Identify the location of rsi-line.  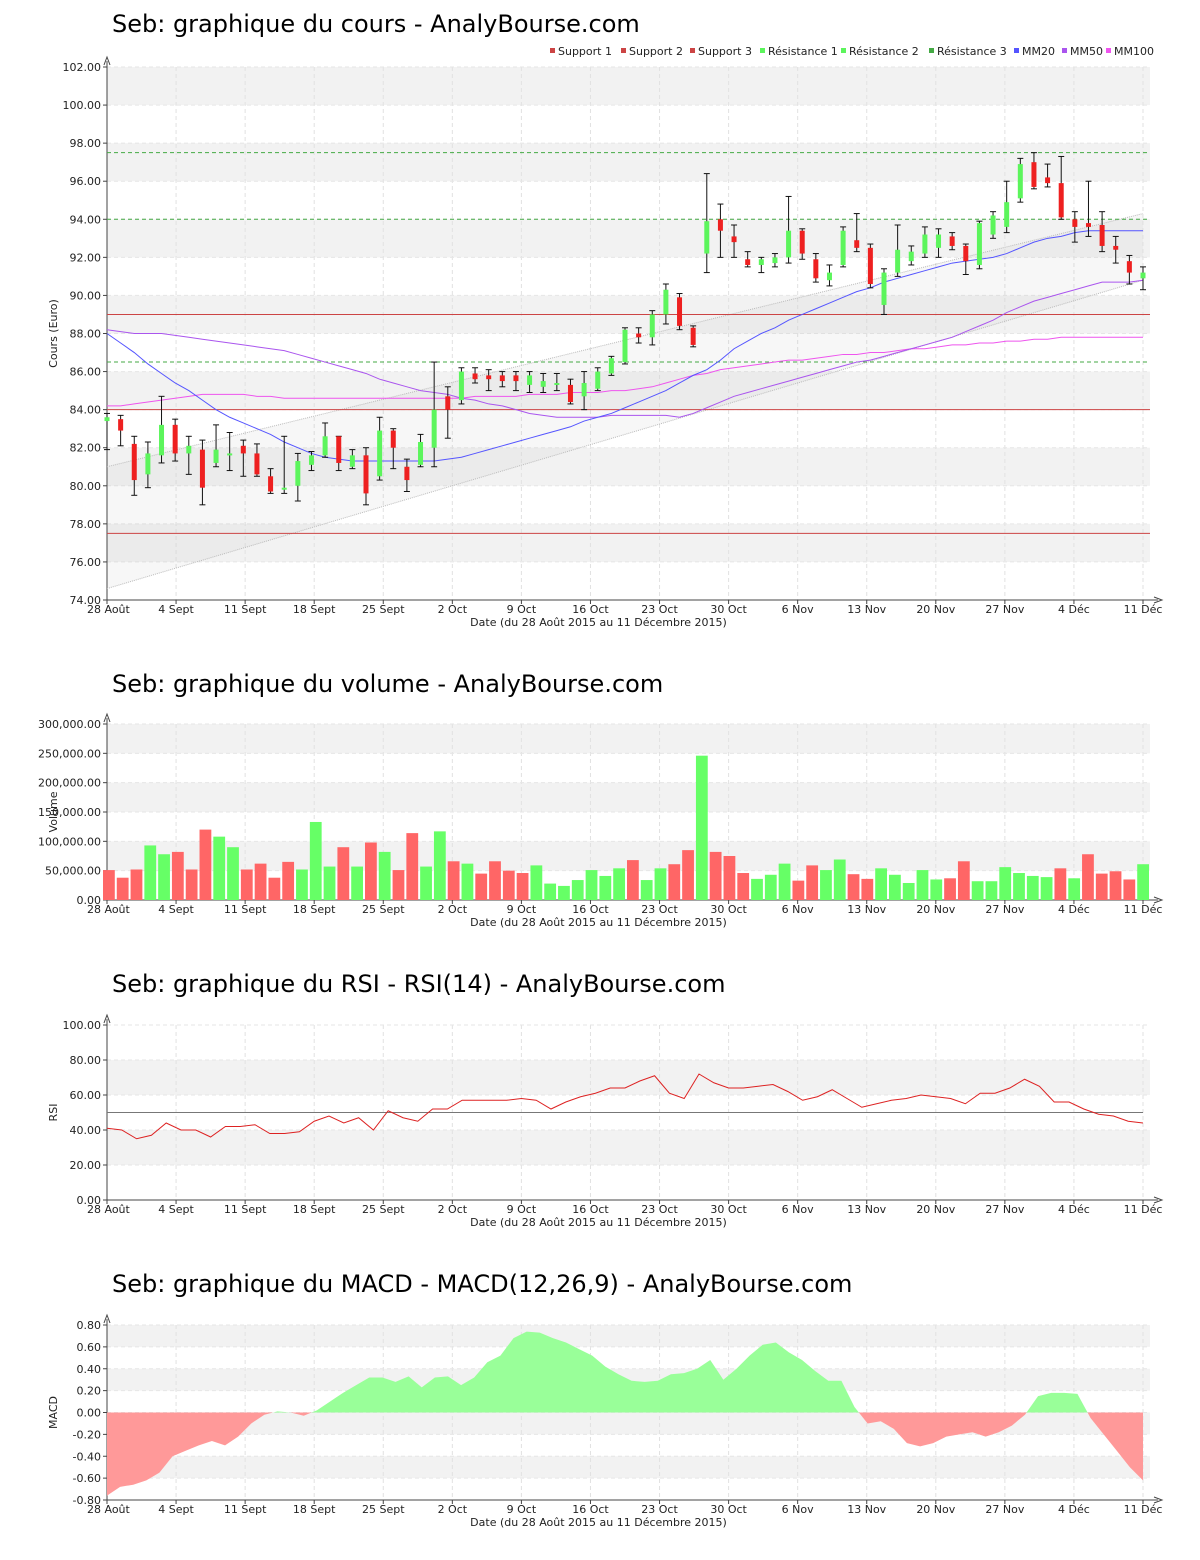
(625, 1106).